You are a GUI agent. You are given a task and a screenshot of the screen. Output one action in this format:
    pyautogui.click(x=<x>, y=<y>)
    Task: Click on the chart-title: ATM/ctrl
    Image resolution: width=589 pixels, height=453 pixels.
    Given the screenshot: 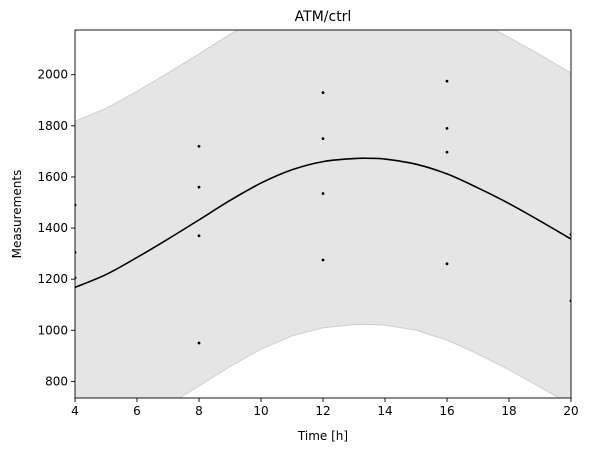 What is the action you would take?
    pyautogui.click(x=323, y=17)
    